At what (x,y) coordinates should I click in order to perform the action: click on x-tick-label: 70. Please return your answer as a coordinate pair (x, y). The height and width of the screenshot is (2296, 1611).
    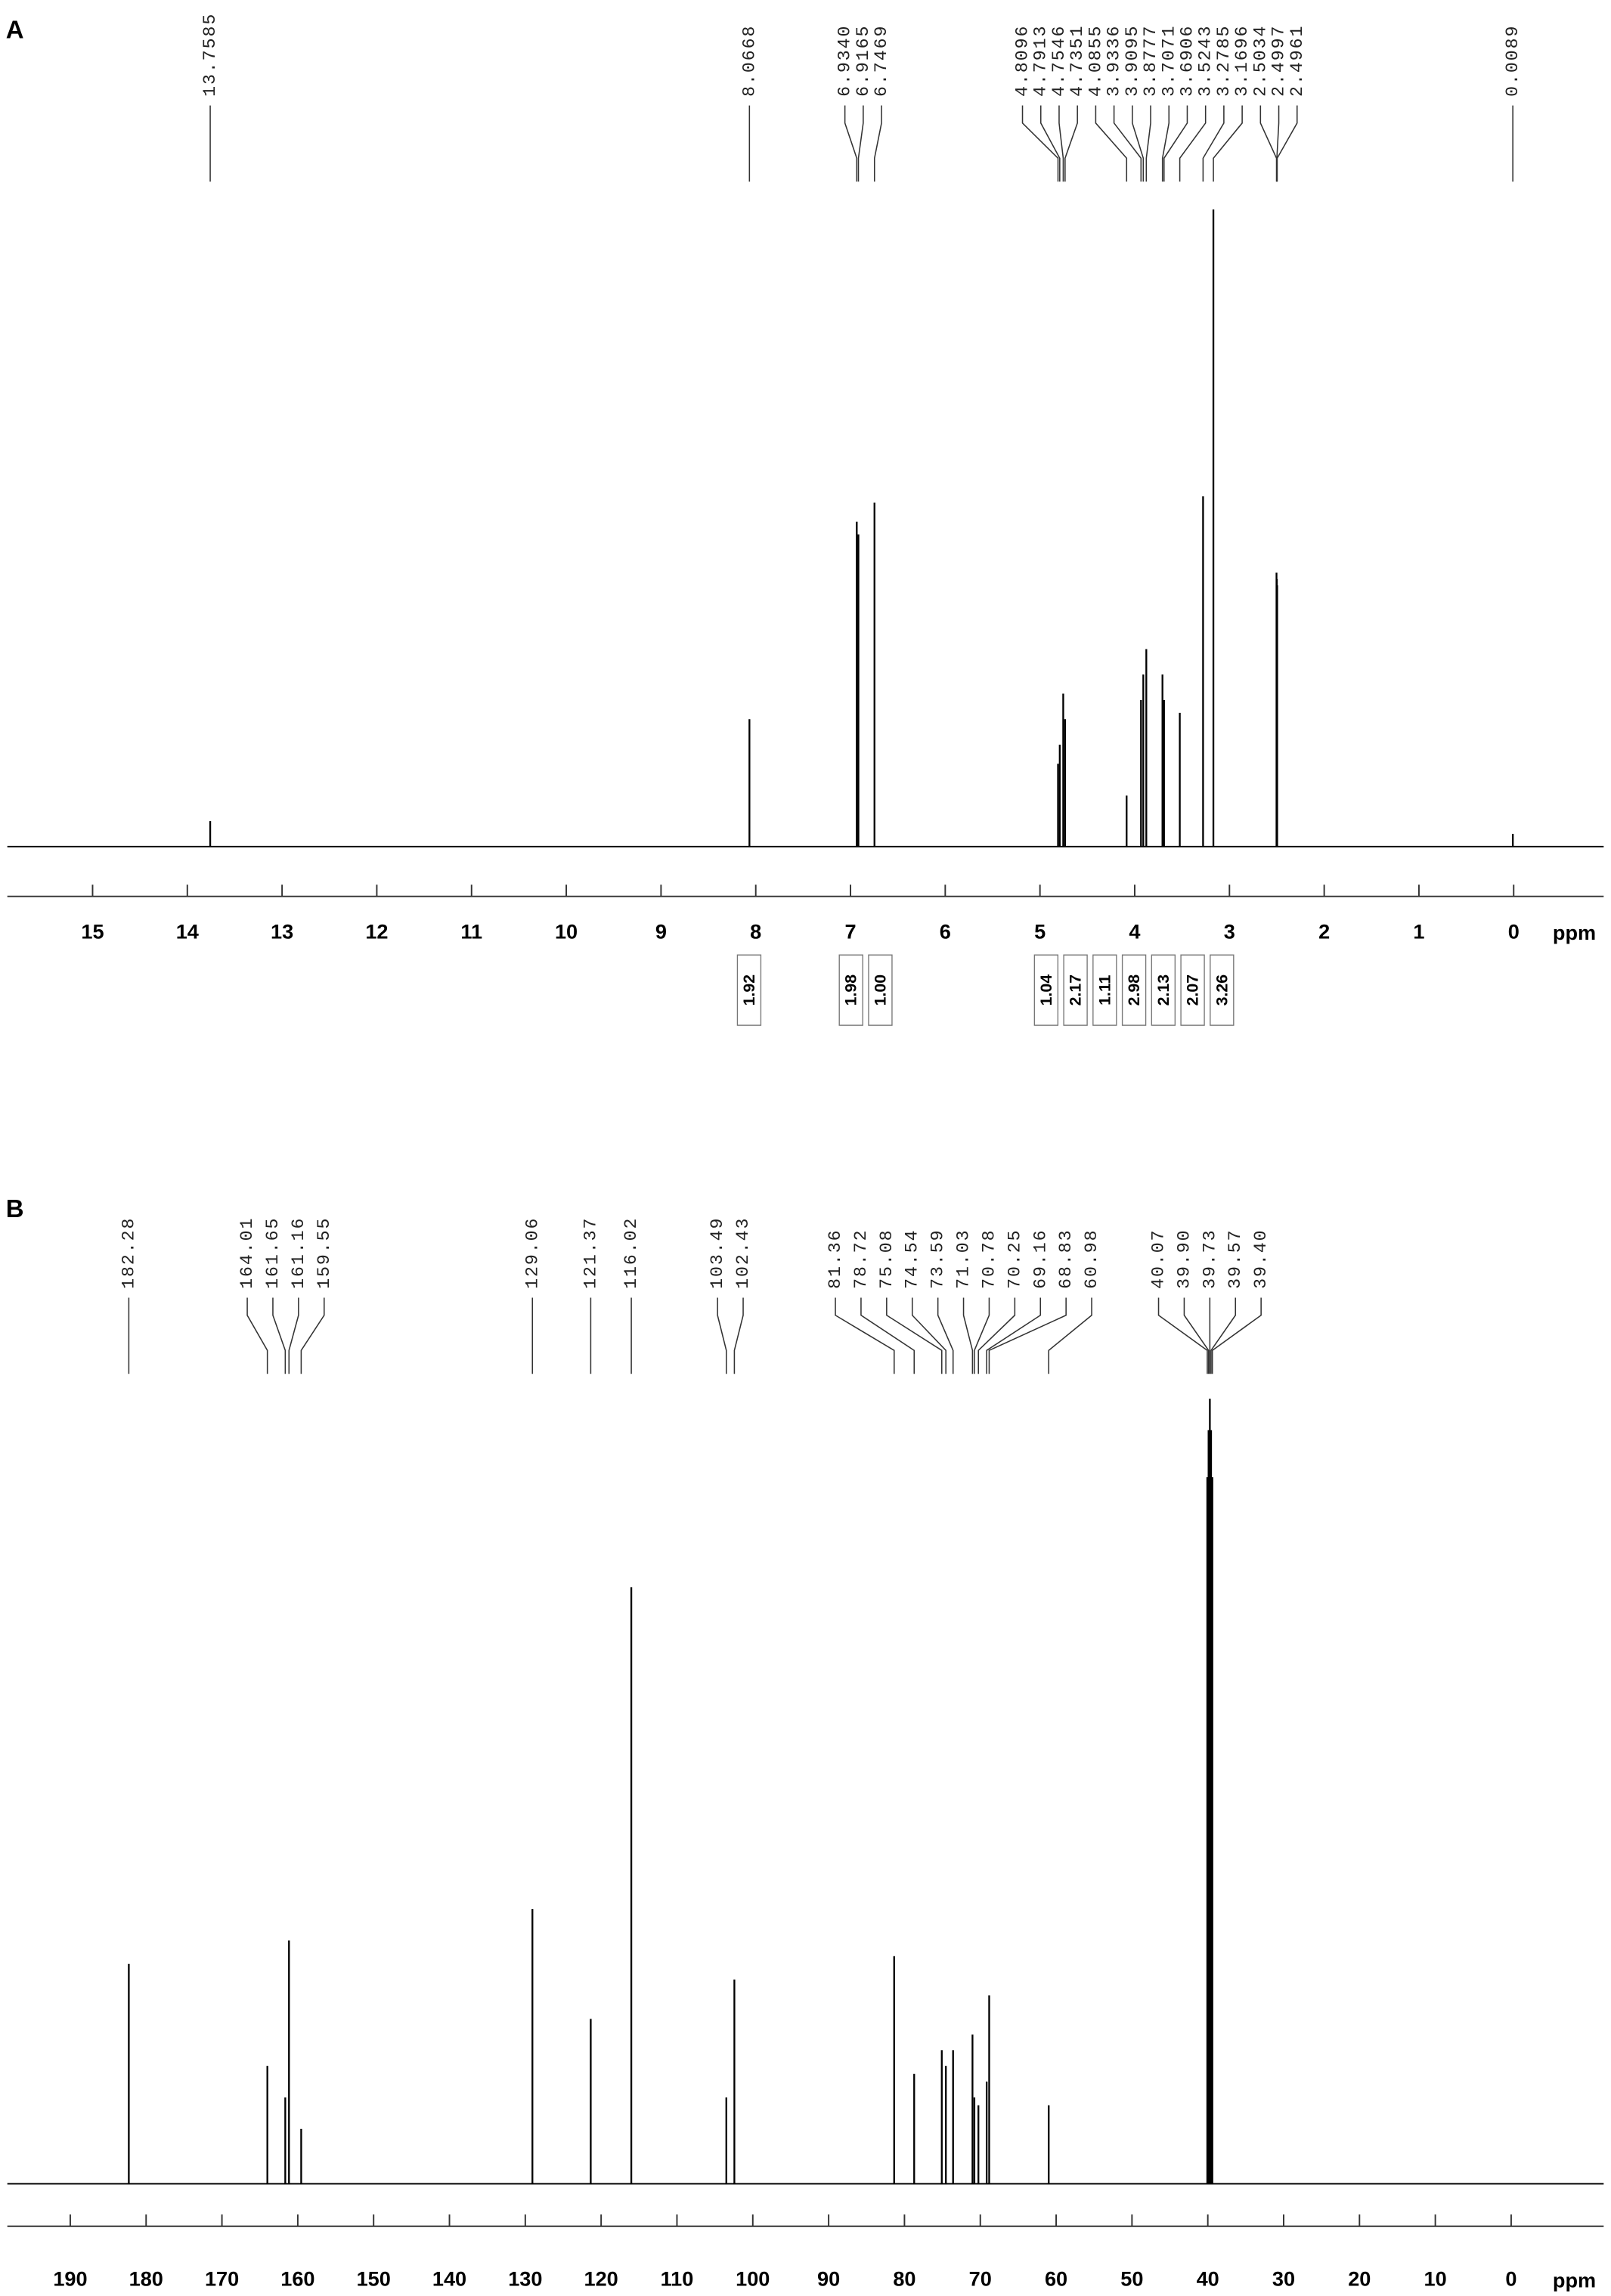
    Looking at the image, I should click on (980, 2279).